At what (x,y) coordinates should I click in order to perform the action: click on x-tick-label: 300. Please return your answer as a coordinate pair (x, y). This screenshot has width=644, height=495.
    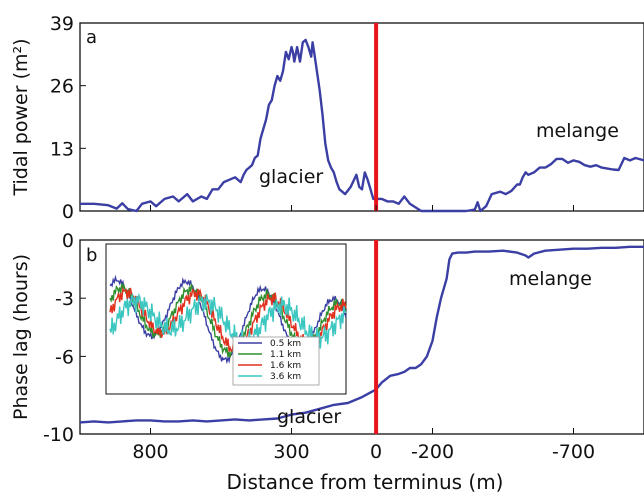
    Looking at the image, I should click on (291, 452).